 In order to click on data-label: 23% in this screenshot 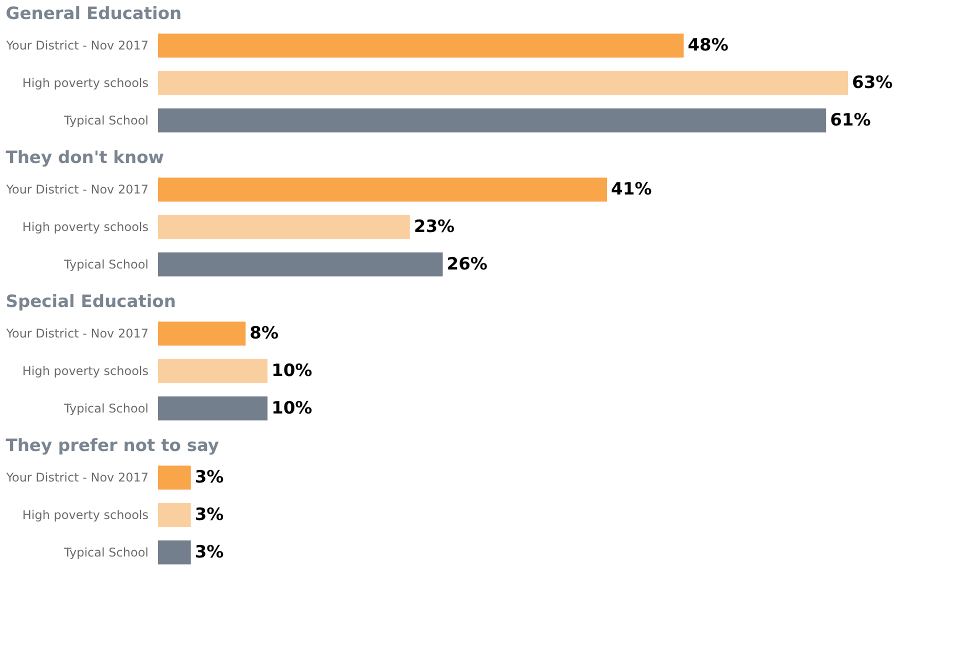, I will do `click(434, 227)`.